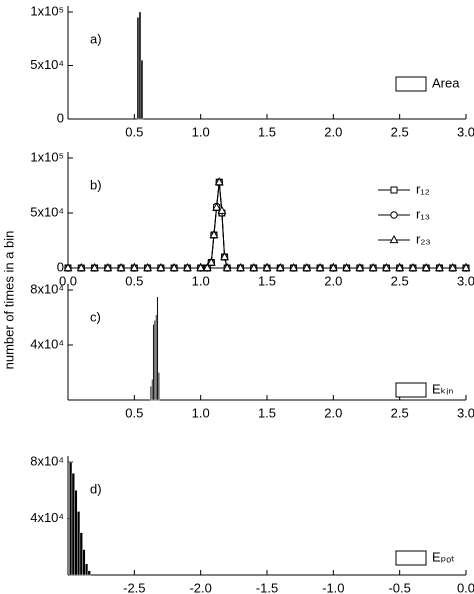 The height and width of the screenshot is (594, 474). What do you see at coordinates (8, 300) in the screenshot?
I see `y-axis-label: number of times in a bin` at bounding box center [8, 300].